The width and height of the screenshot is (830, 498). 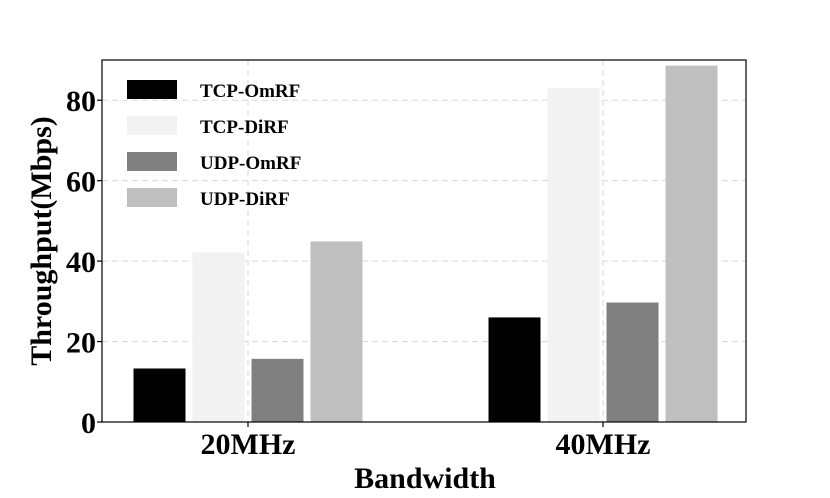 What do you see at coordinates (245, 199) in the screenshot?
I see `legend-label-udp-dirf: UDP-DiRF` at bounding box center [245, 199].